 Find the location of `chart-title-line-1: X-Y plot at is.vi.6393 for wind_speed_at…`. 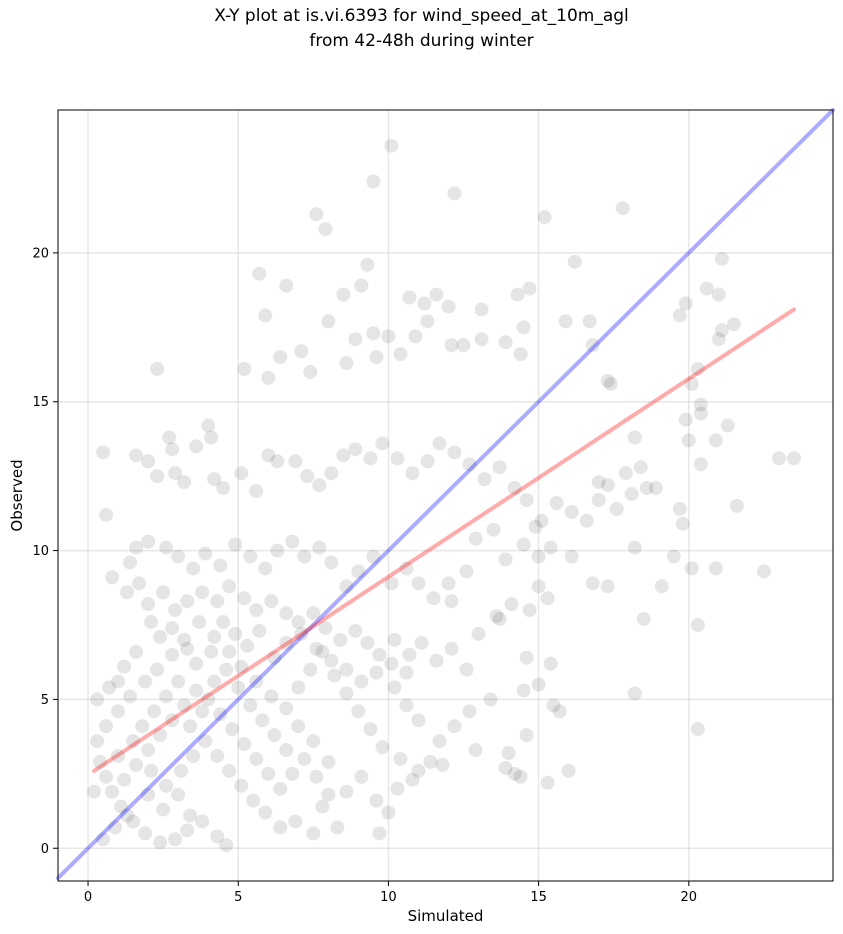

chart-title-line-1: X-Y plot at is.vi.6393 for wind_speed_at… is located at coordinates (421, 16).